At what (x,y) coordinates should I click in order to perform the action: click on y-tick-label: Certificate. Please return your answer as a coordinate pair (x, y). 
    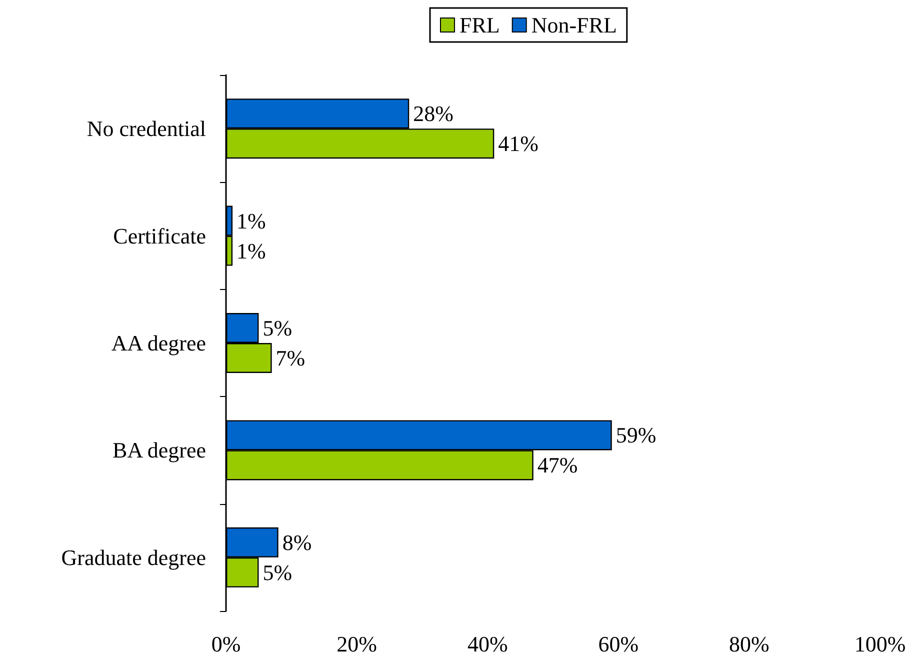
    Looking at the image, I should click on (159, 235).